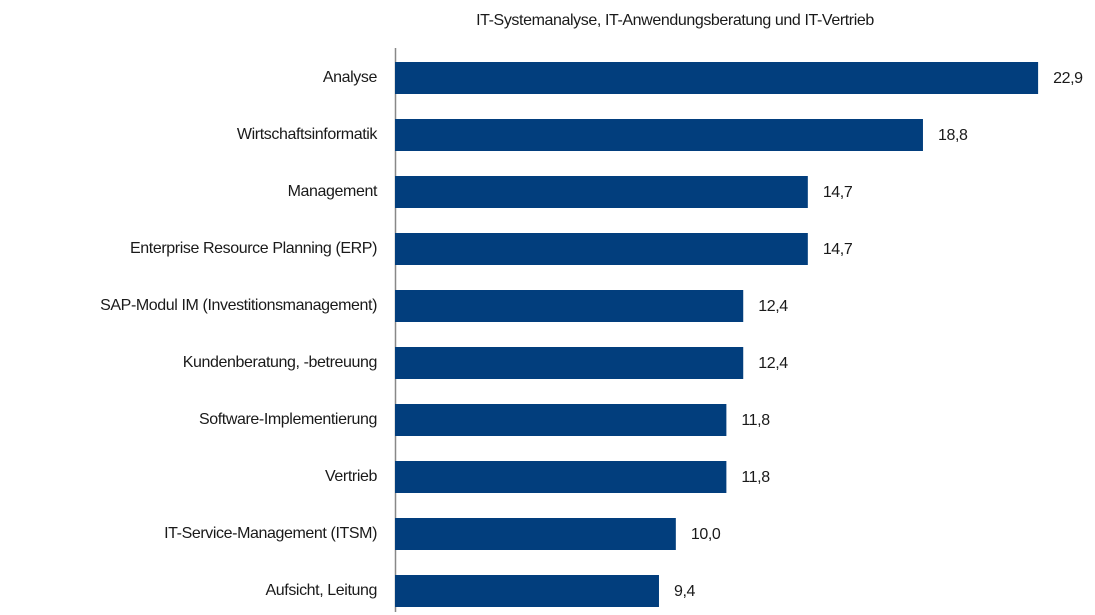  Describe the element at coordinates (351, 476) in the screenshot. I see `category-label: Vertrieb` at that location.